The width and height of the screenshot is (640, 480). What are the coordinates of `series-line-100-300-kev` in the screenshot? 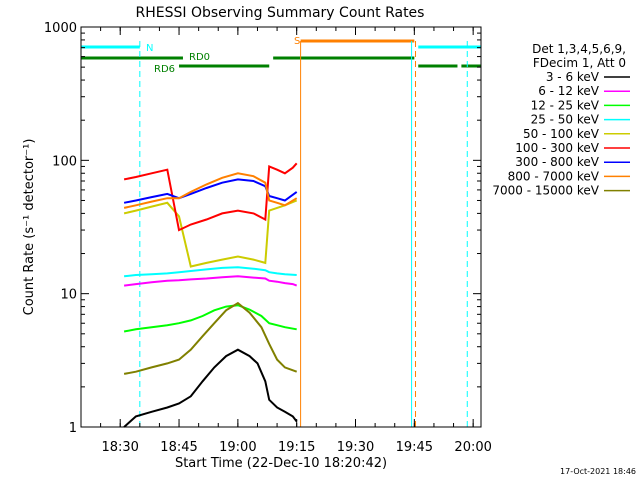 It's located at (210, 197).